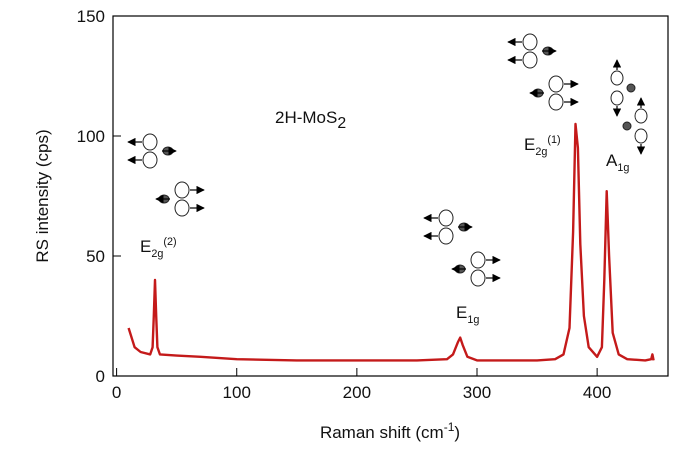 The image size is (685, 454). I want to click on annotation: E2g(1), so click(542, 146).